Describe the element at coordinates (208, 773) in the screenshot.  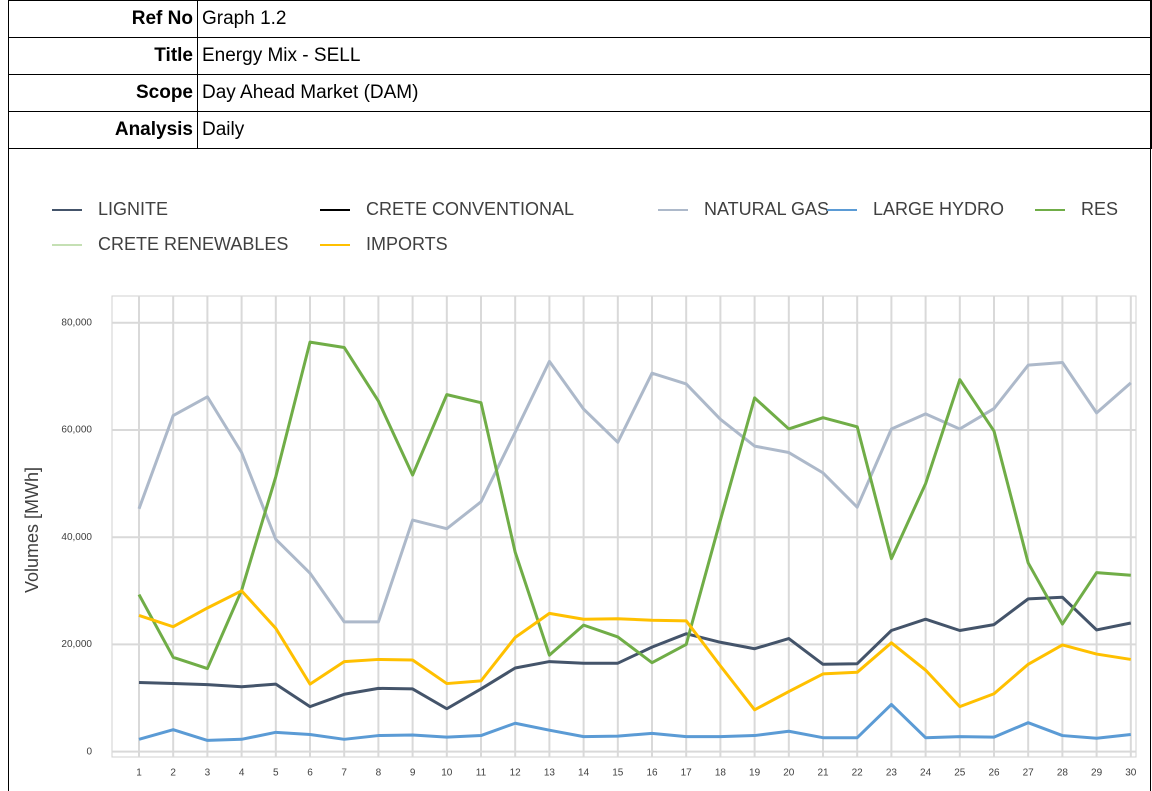
I see `x-tick-label: 3` at that location.